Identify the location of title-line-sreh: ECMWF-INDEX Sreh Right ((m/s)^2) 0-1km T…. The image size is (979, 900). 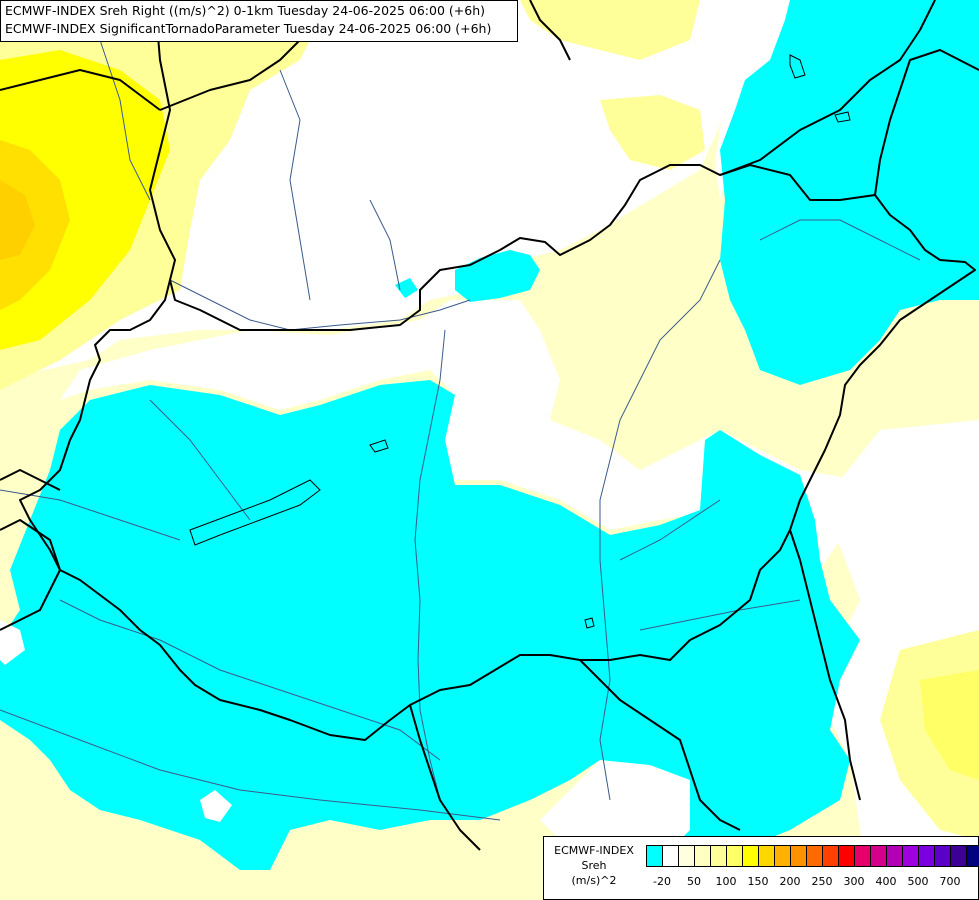
(245, 10).